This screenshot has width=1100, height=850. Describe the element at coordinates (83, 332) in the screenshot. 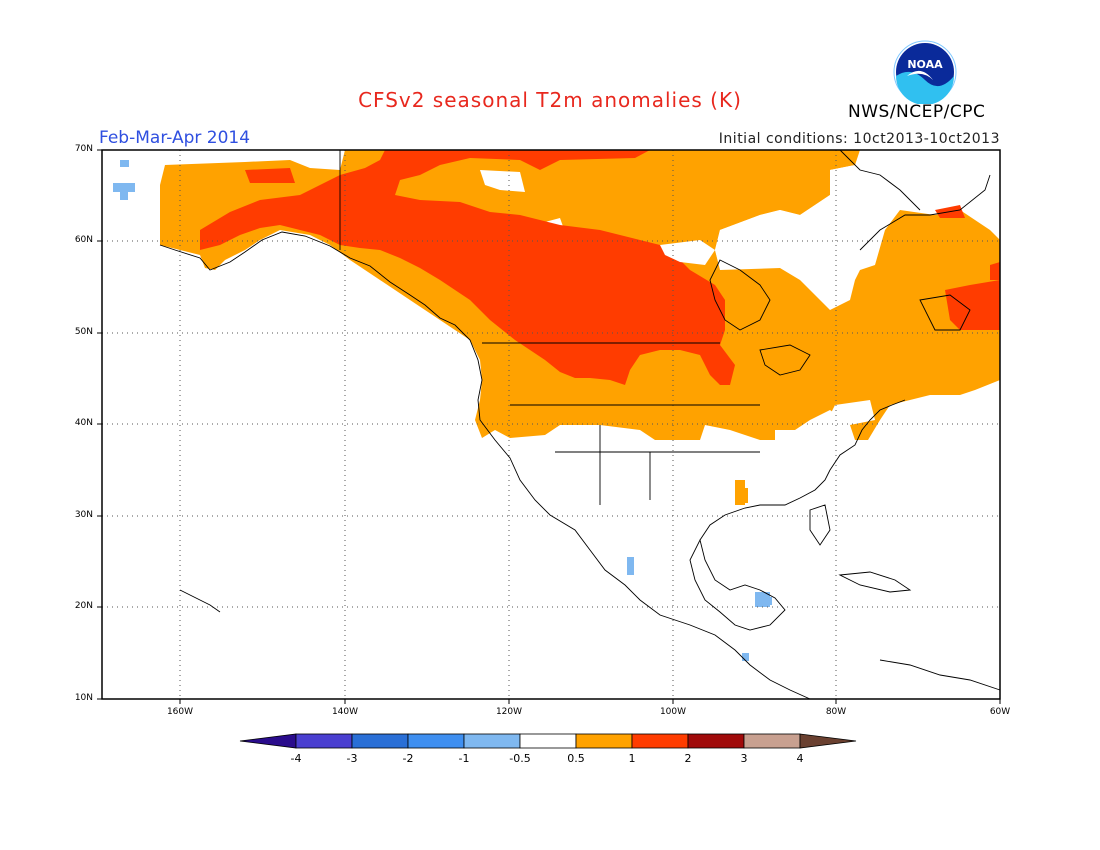

I see `lat-label: 50N` at that location.